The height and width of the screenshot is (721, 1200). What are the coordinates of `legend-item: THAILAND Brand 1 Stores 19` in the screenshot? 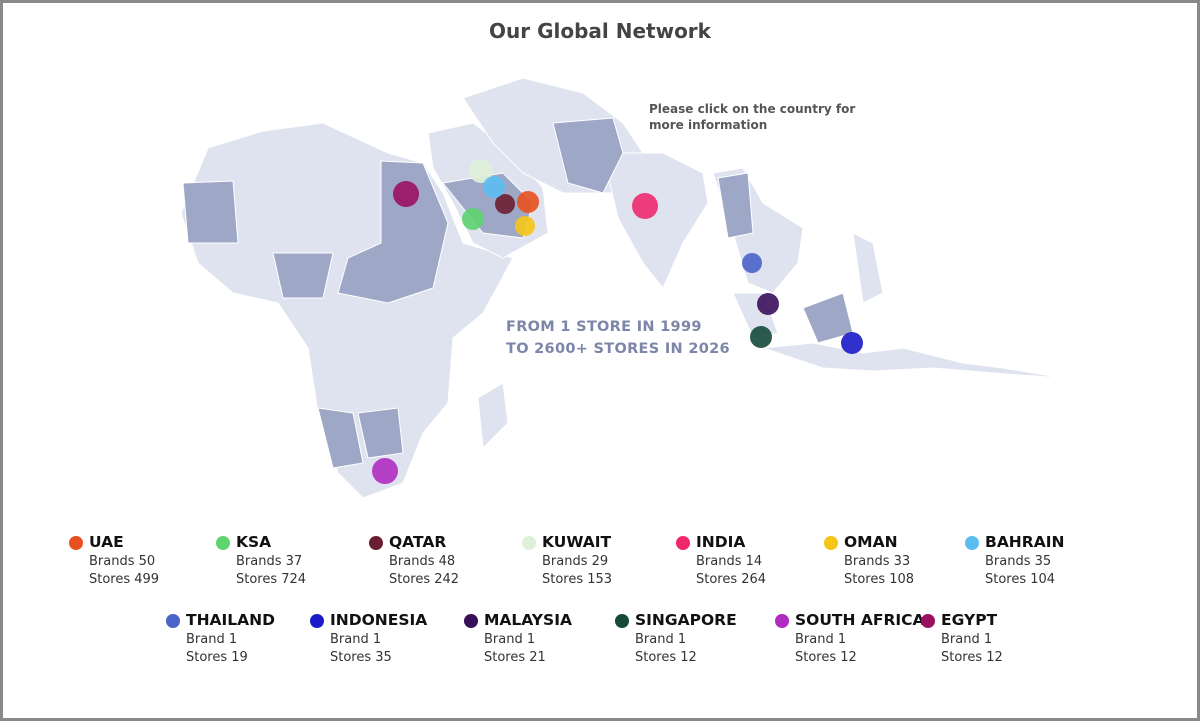 It's located at (221, 639).